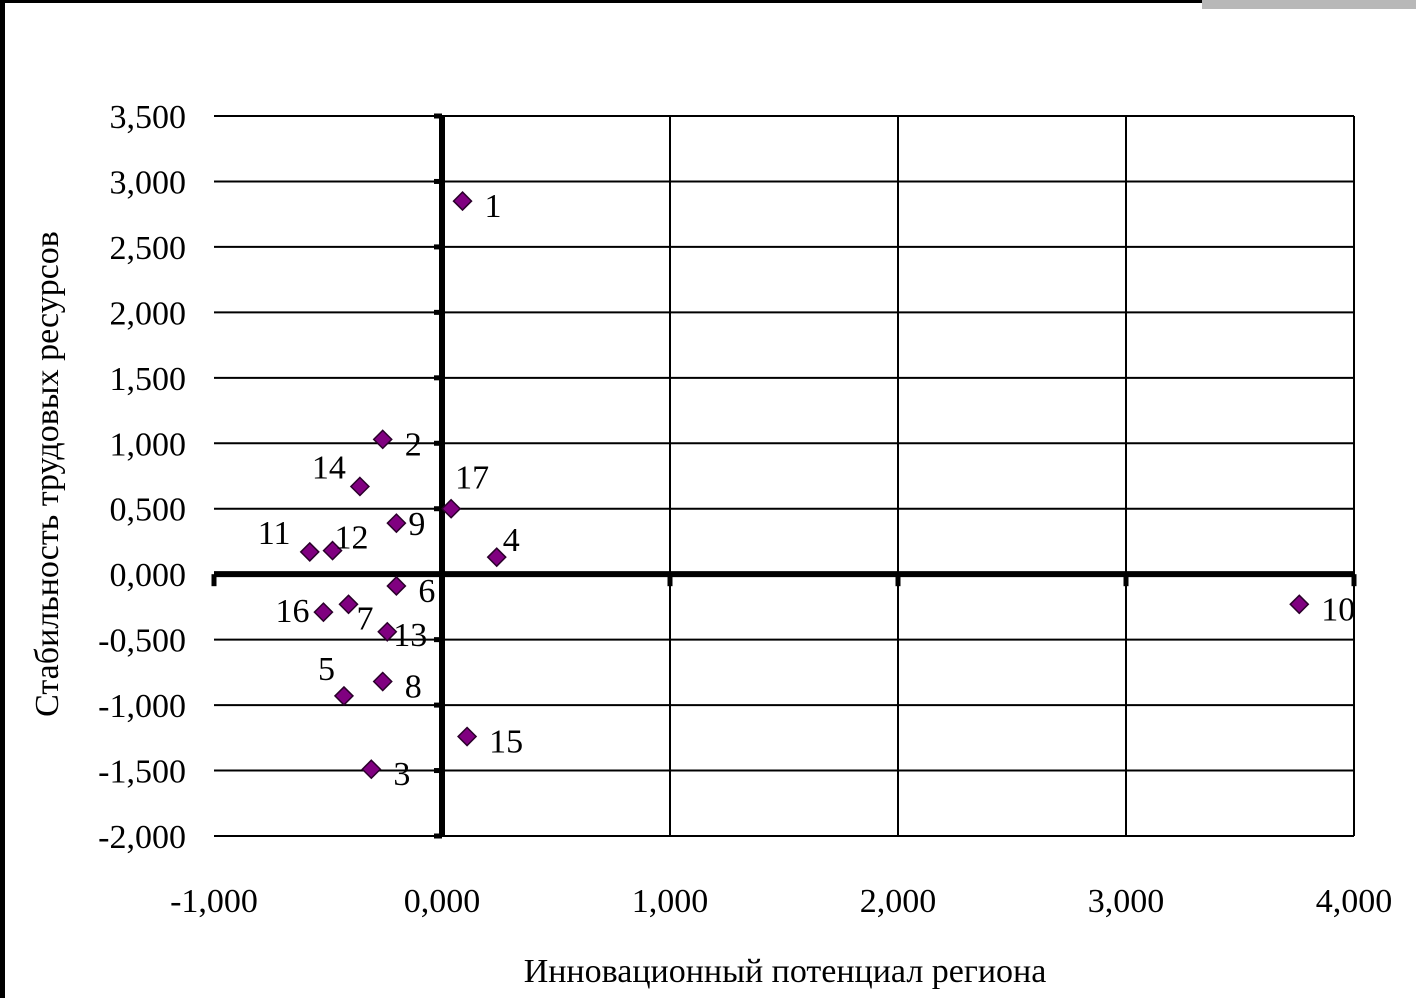 This screenshot has width=1416, height=998. I want to click on y-tick-label: 0,500, so click(148, 510).